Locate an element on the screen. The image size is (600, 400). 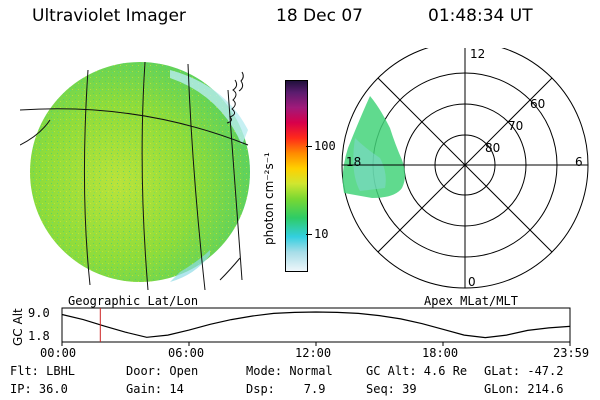
glat-info: GLat: -47.2 is located at coordinates (524, 371).